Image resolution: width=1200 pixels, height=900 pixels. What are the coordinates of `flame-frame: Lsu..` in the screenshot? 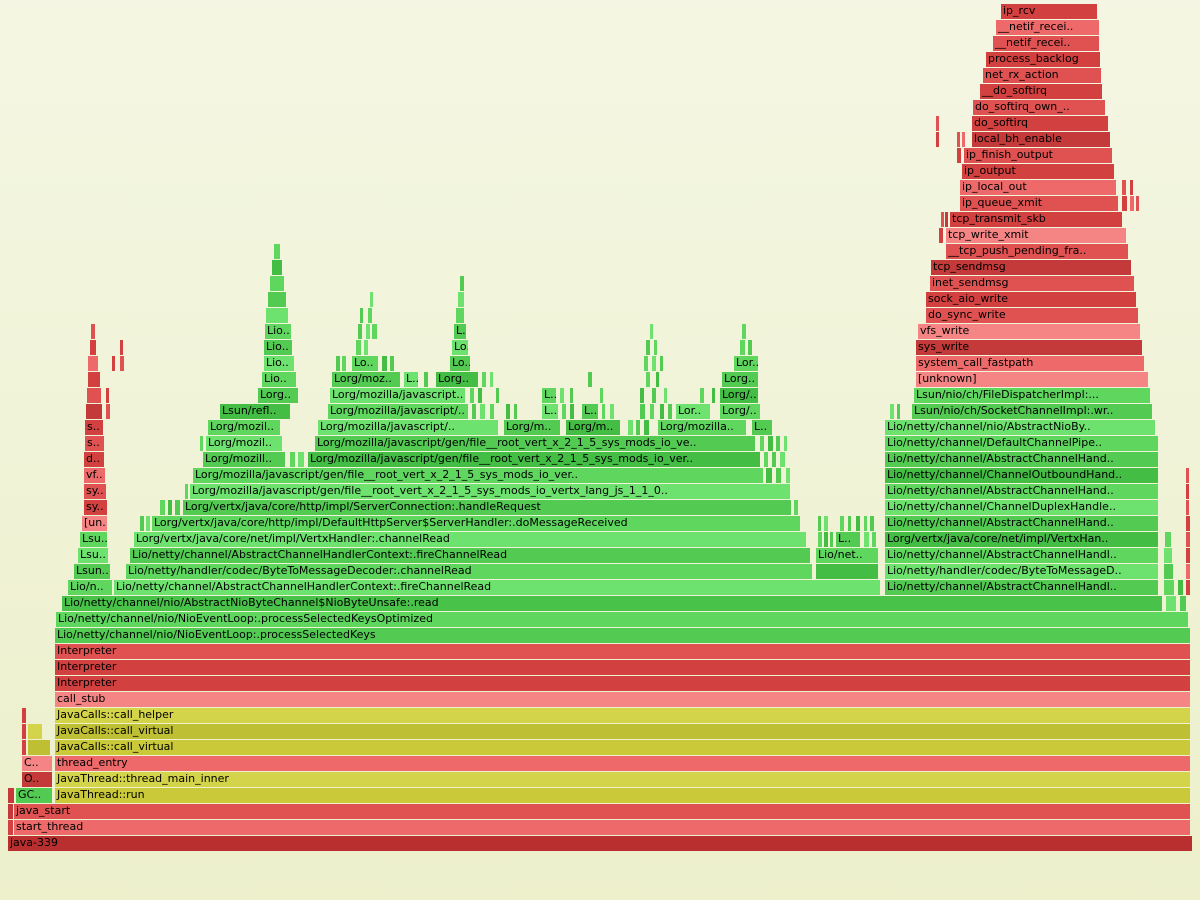 It's located at (93, 539).